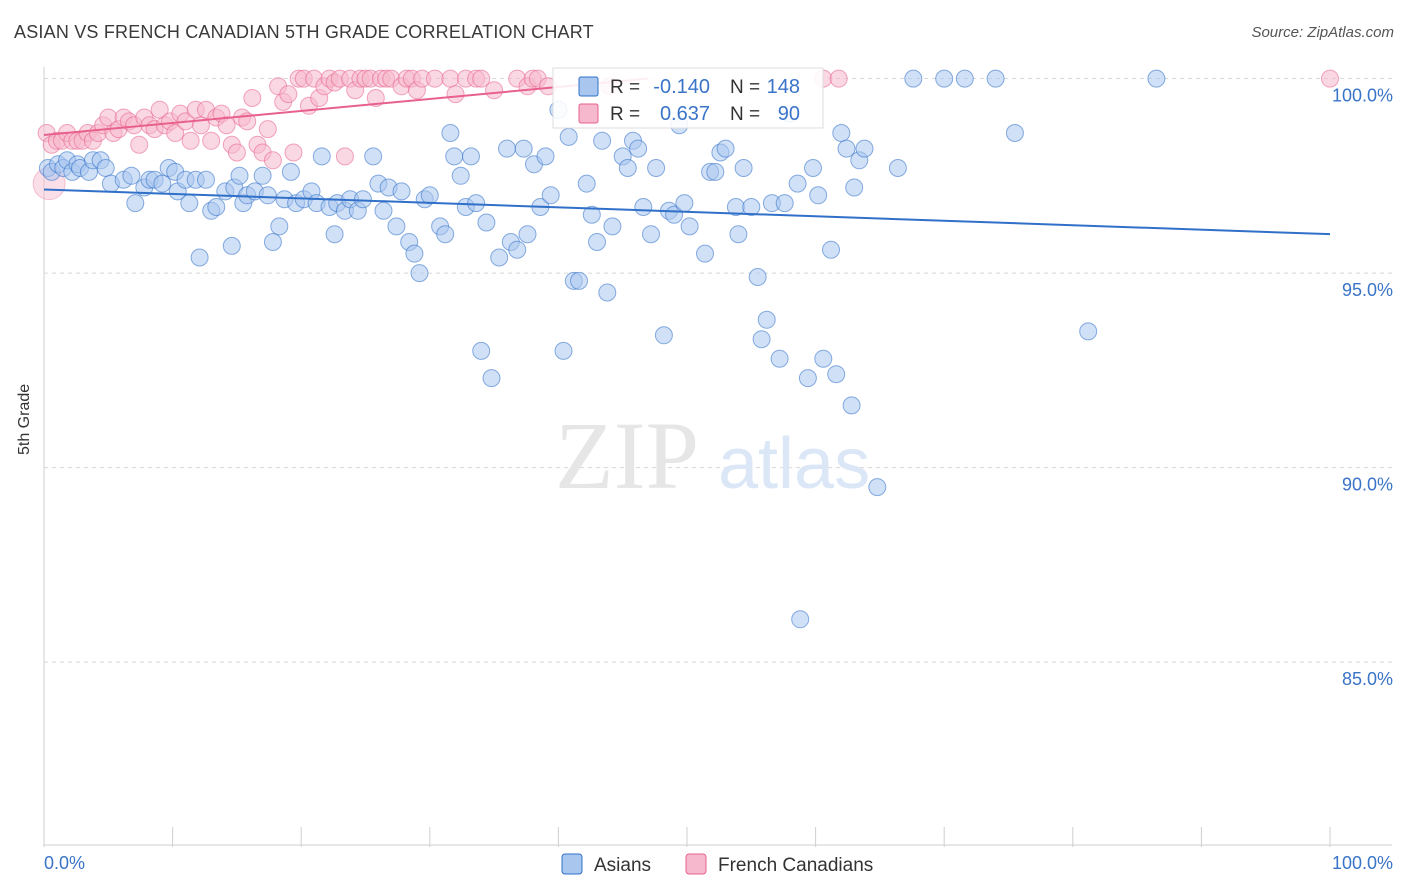 The width and height of the screenshot is (1406, 892). Describe the element at coordinates (1367, 290) in the screenshot. I see `y-tick-label: 95.0%` at that location.